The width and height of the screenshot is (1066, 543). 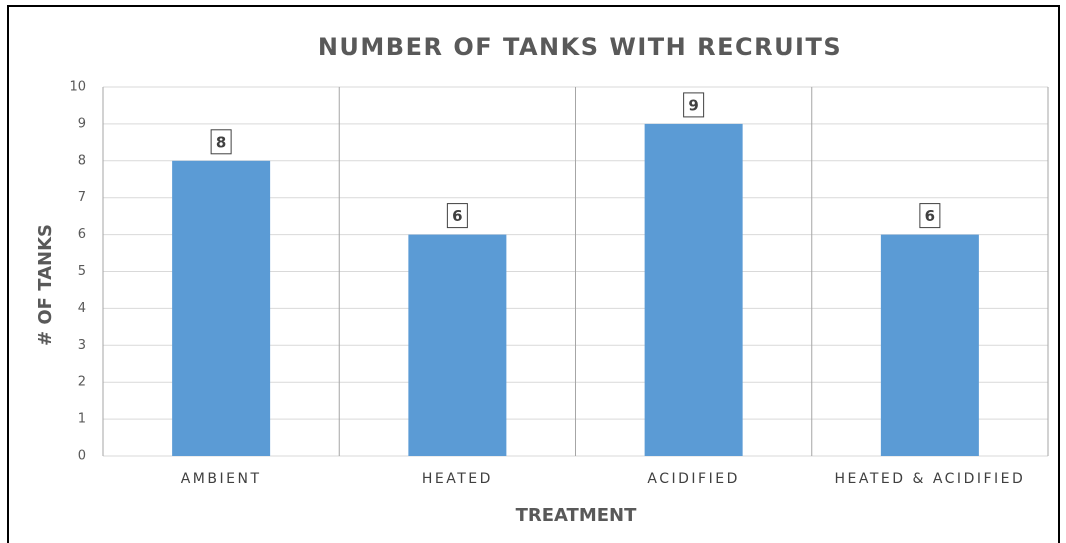 I want to click on x-tick-label: ACIDIFIED, so click(x=693, y=479).